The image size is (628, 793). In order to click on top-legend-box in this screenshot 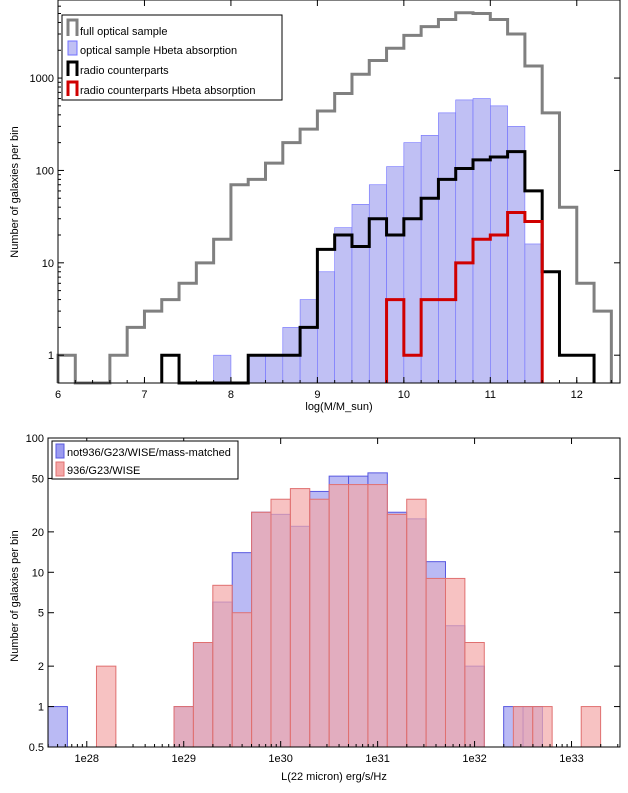, I will do `click(172, 57)`.